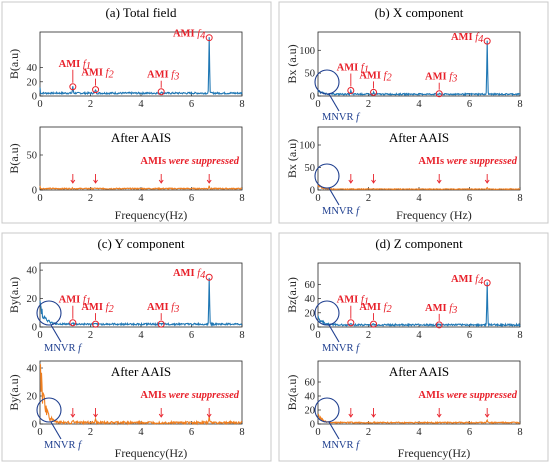  Describe the element at coordinates (310, 383) in the screenshot. I see `y-tick-label: 60` at that location.